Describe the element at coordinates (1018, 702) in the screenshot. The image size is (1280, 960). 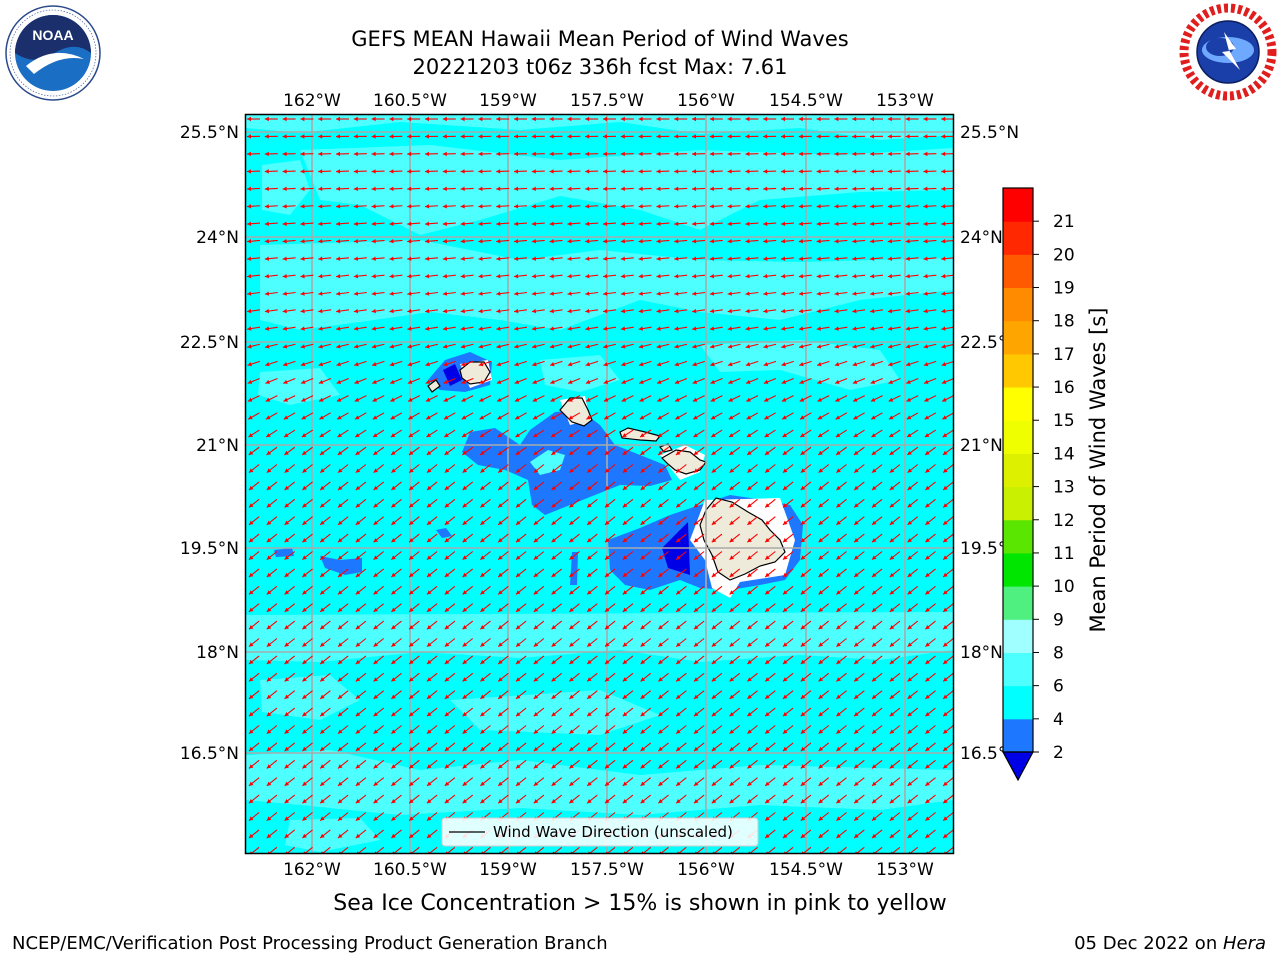
I see `colorbar-bin` at that location.